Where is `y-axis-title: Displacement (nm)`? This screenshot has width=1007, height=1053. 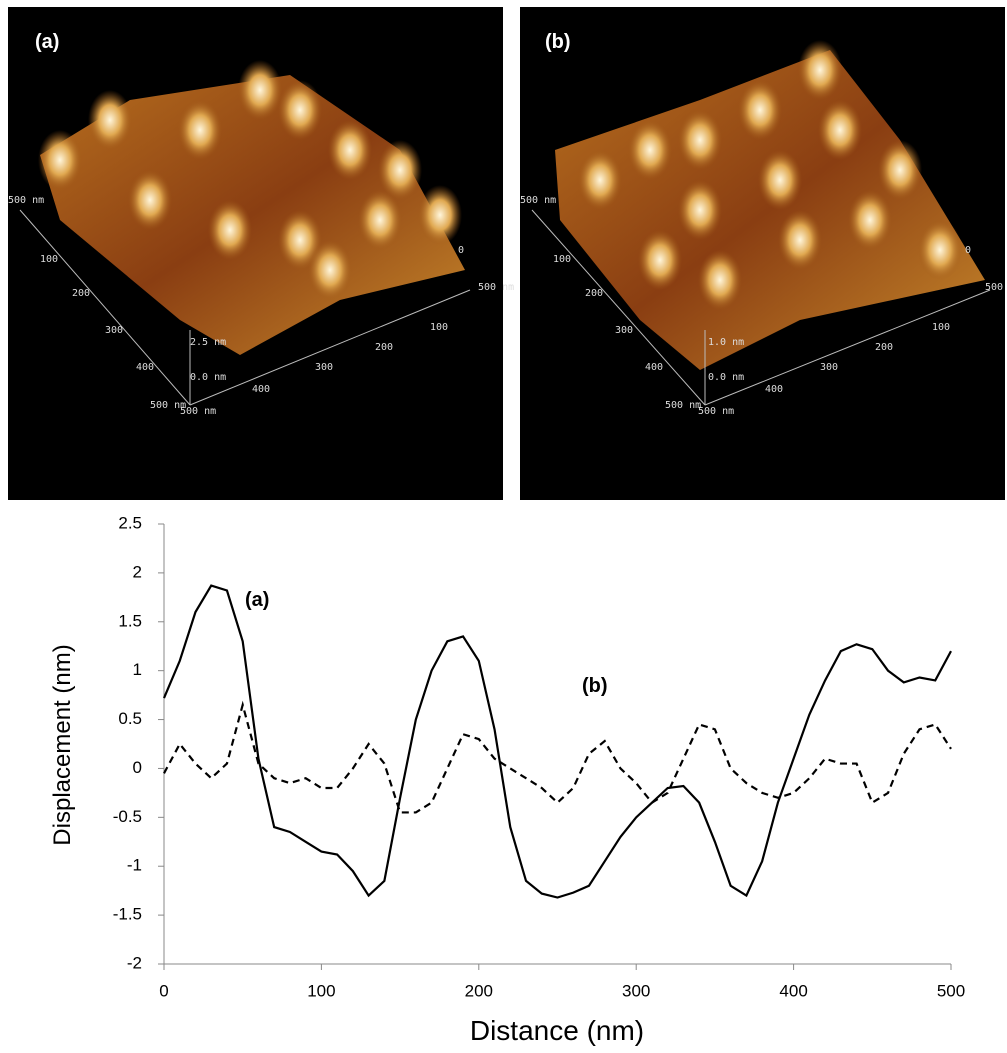 y-axis-title: Displacement (nm) is located at coordinates (62, 744).